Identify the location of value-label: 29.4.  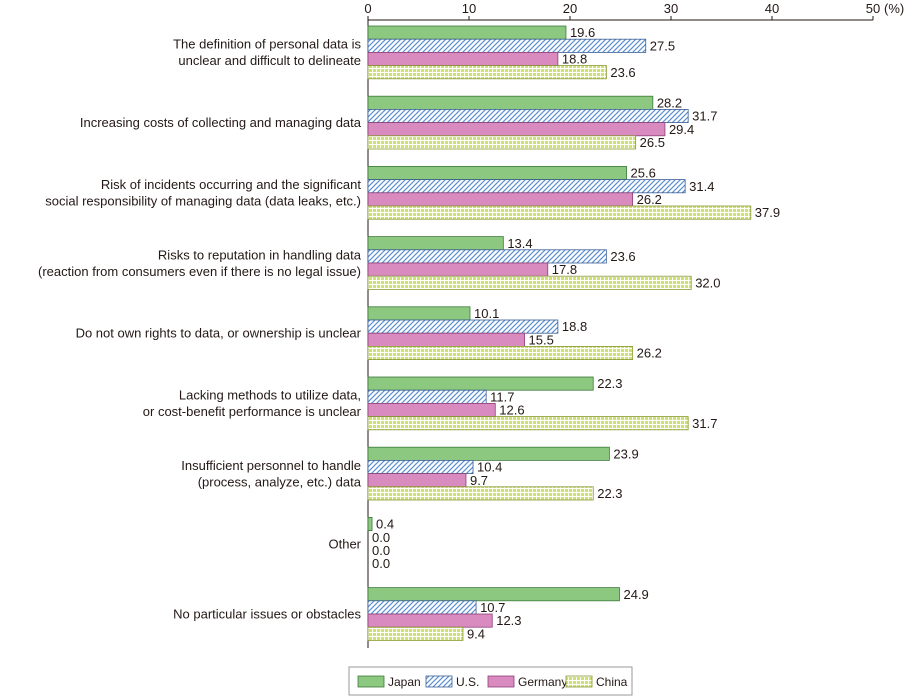
(681, 129).